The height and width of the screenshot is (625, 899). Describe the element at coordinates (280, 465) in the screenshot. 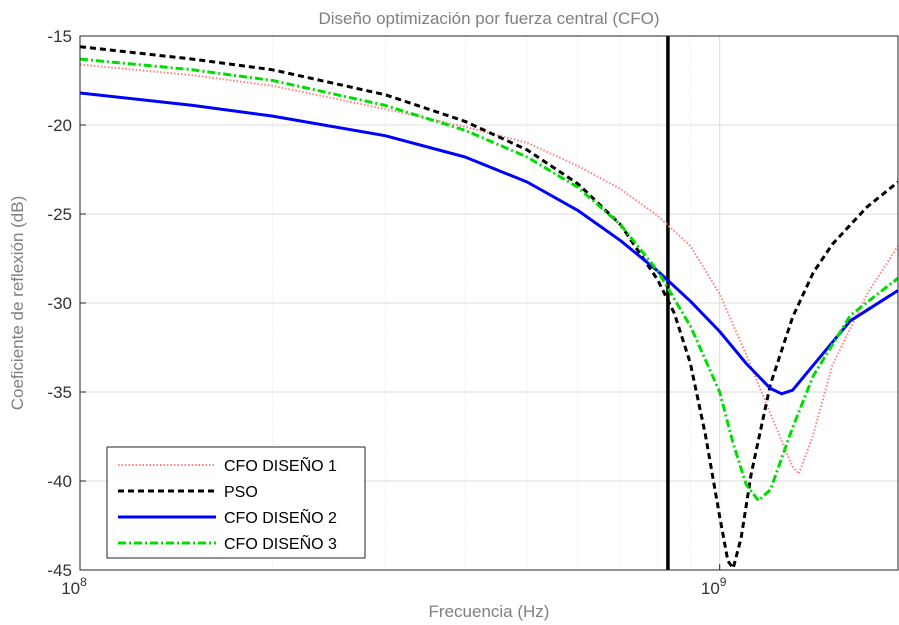

I see `legend-label-1: CFO DISEÑO 1` at that location.